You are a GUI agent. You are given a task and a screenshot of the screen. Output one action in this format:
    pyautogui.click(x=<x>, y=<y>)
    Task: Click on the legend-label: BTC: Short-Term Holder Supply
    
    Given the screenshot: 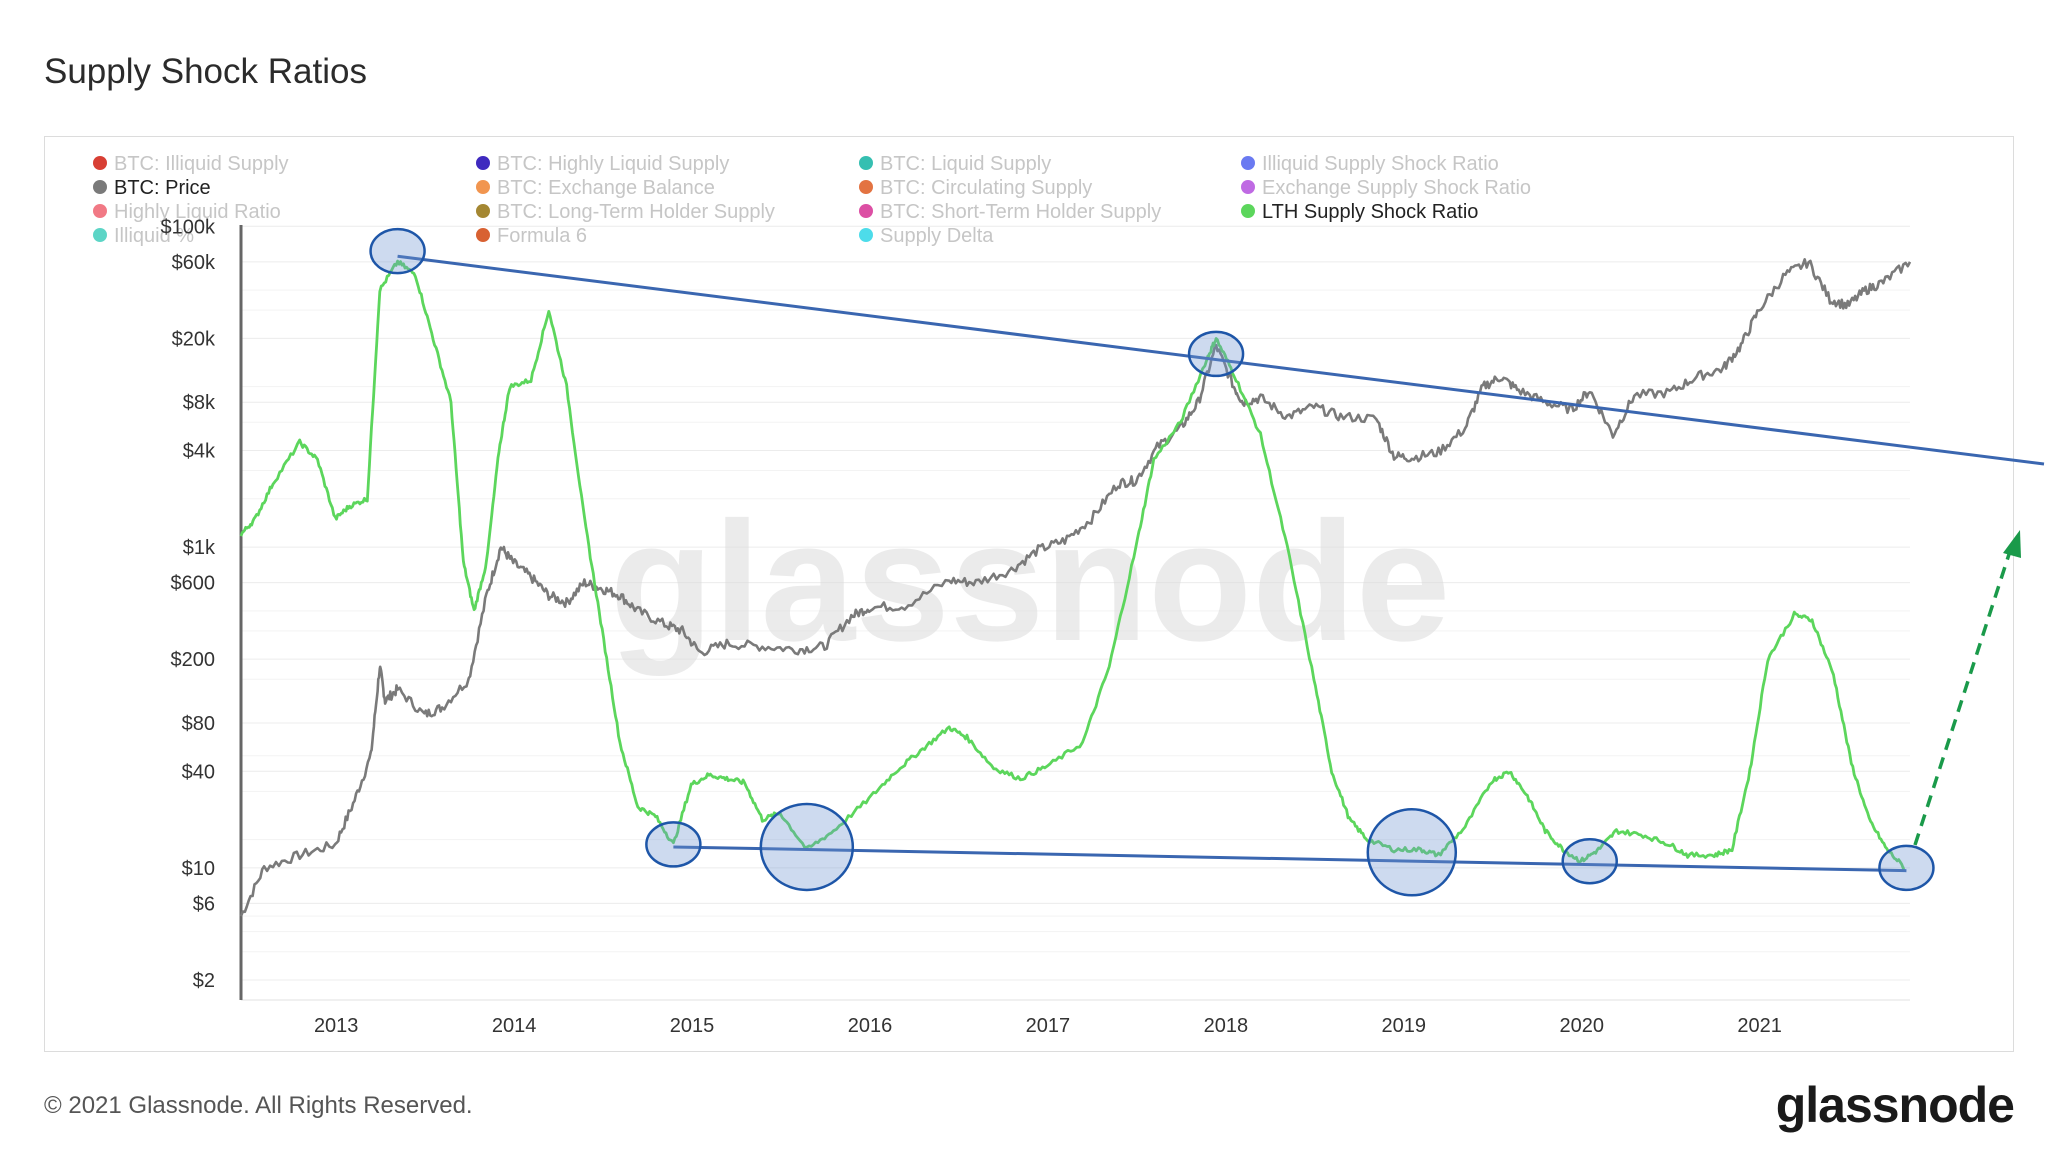 What is the action you would take?
    pyautogui.click(x=1020, y=212)
    